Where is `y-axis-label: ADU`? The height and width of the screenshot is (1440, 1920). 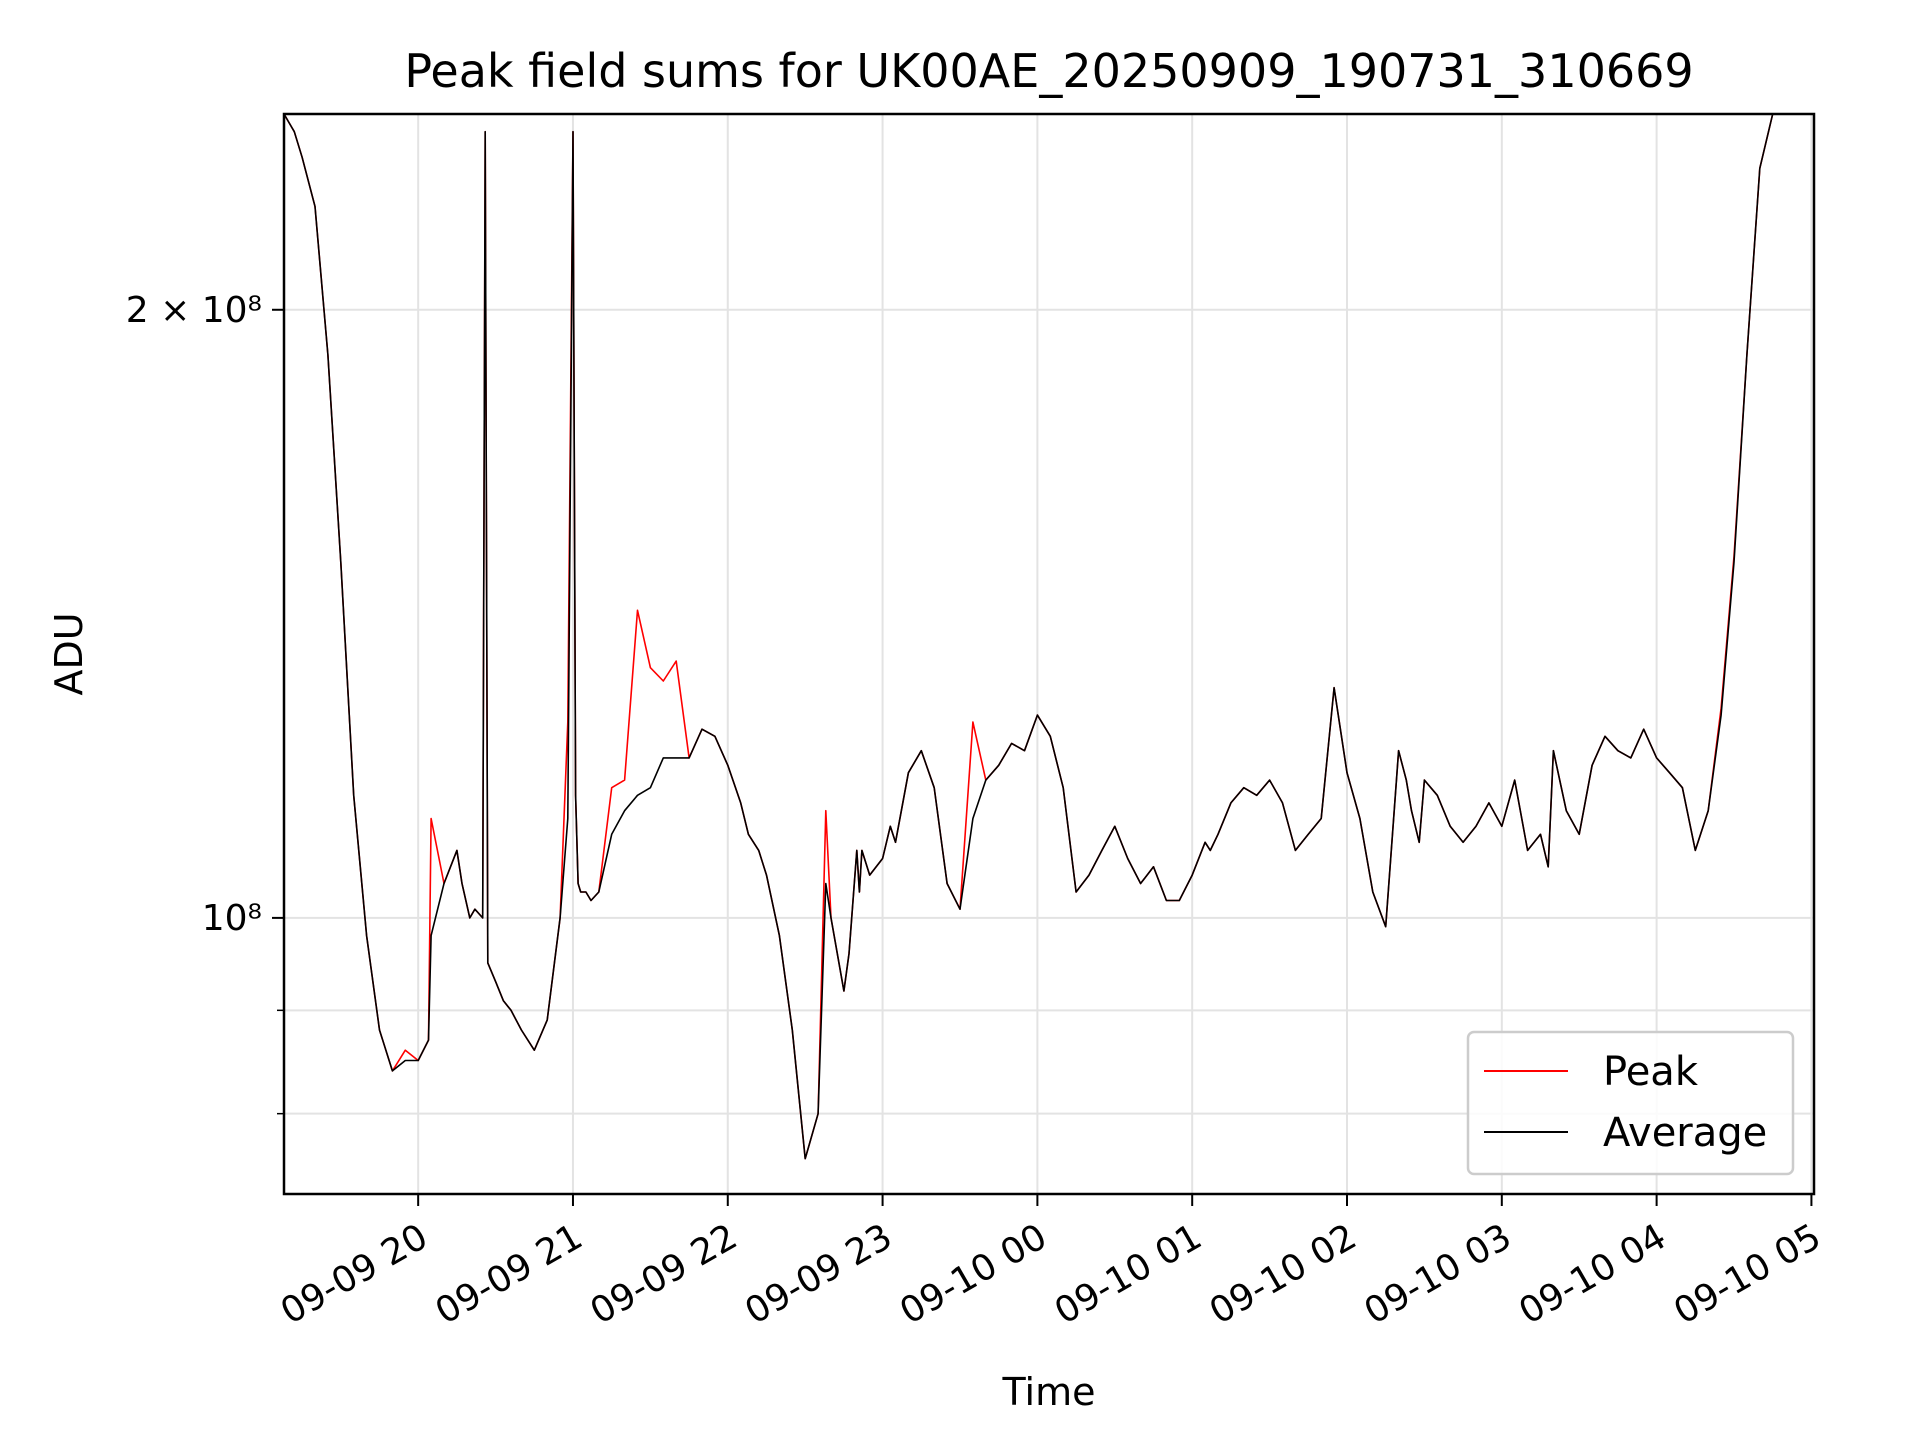
y-axis-label: ADU is located at coordinates (69, 653).